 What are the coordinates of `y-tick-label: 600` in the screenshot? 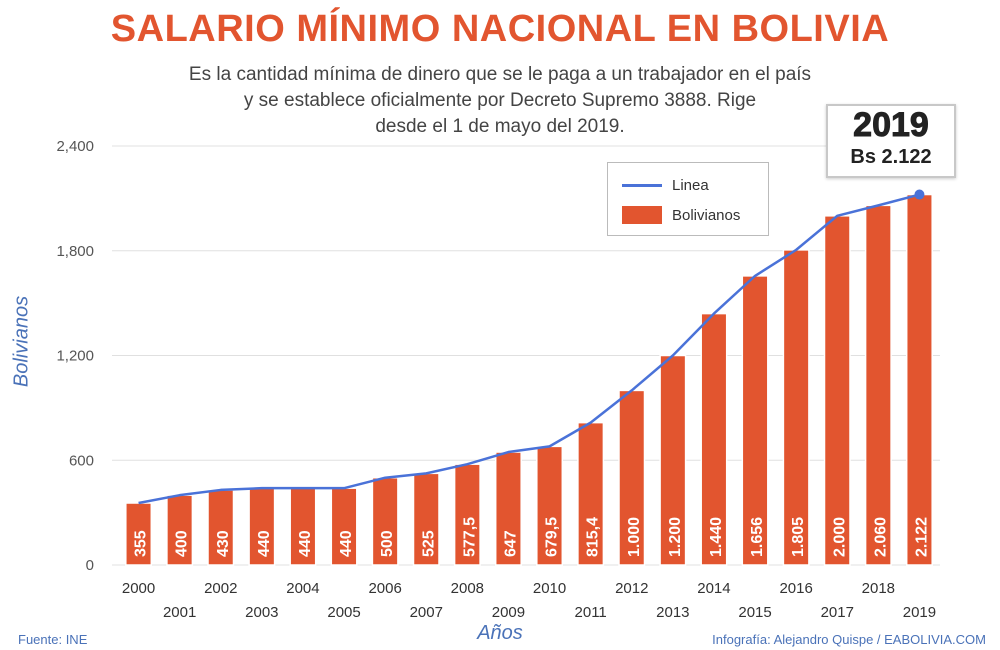 It's located at (81, 460).